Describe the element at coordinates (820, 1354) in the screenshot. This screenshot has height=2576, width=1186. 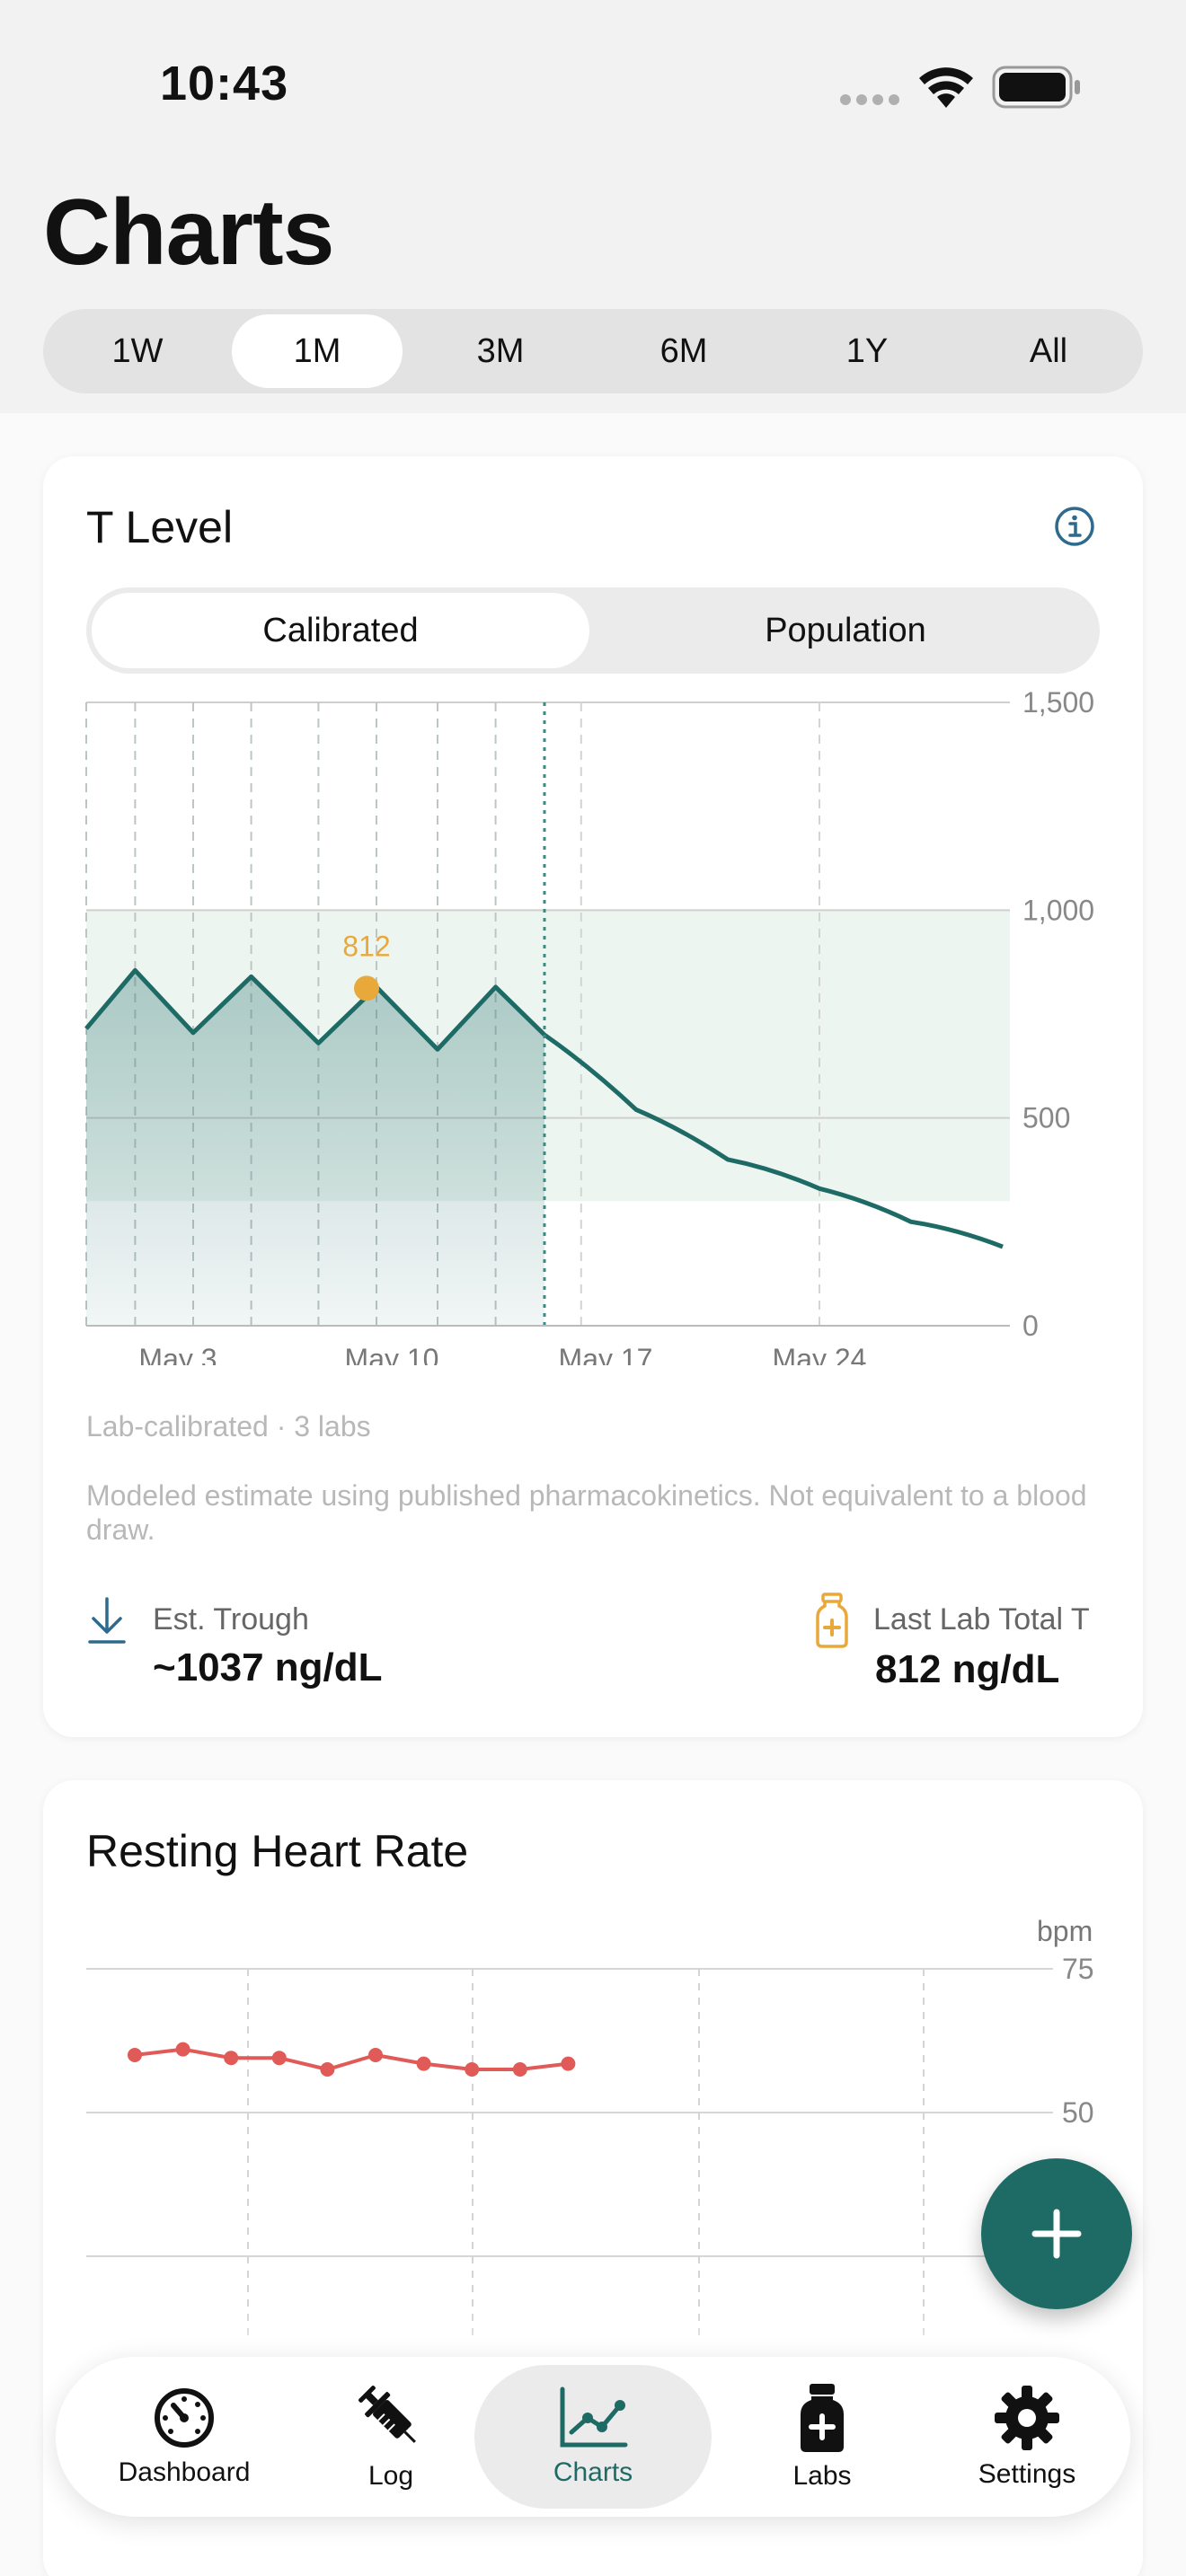
I see `x-tick-label: May 24` at that location.